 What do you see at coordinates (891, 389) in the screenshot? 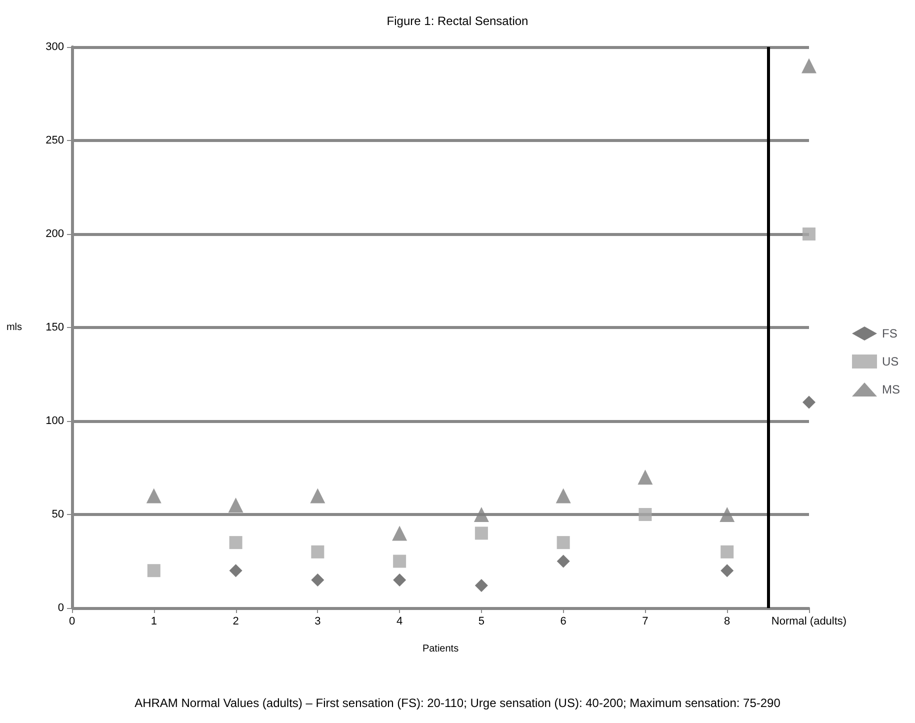
I see `legend-label: MS` at bounding box center [891, 389].